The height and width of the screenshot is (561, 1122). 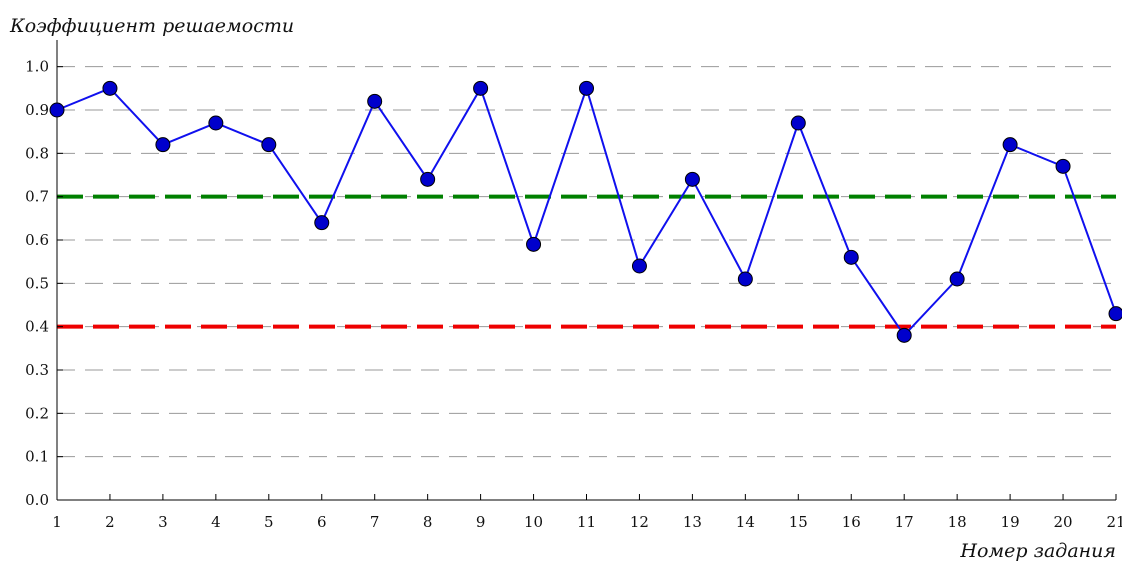 What do you see at coordinates (1114, 522) in the screenshot?
I see `x-tick-label: 21` at bounding box center [1114, 522].